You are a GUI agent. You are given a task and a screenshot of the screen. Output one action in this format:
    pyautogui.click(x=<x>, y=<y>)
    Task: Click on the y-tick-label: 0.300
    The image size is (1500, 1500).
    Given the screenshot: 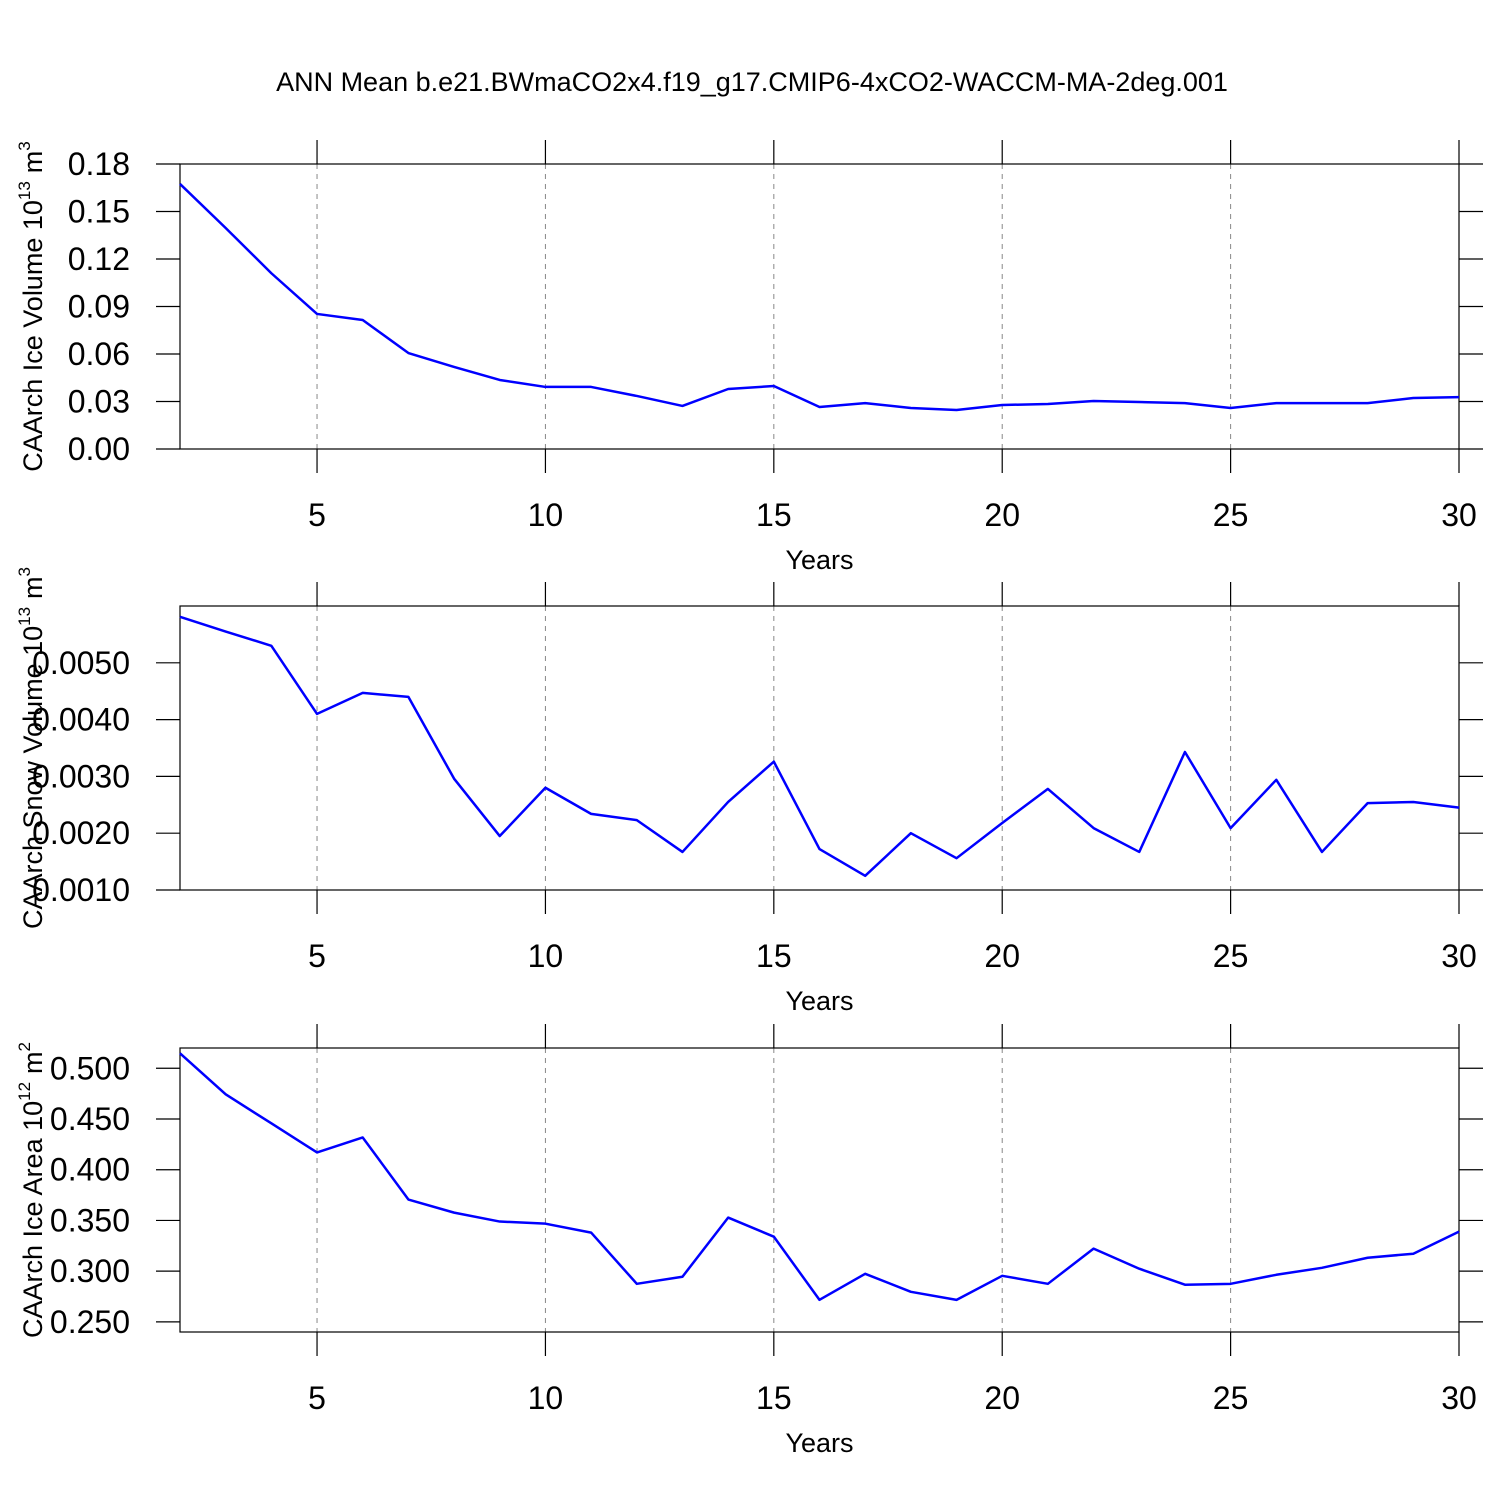 What is the action you would take?
    pyautogui.click(x=90, y=1271)
    